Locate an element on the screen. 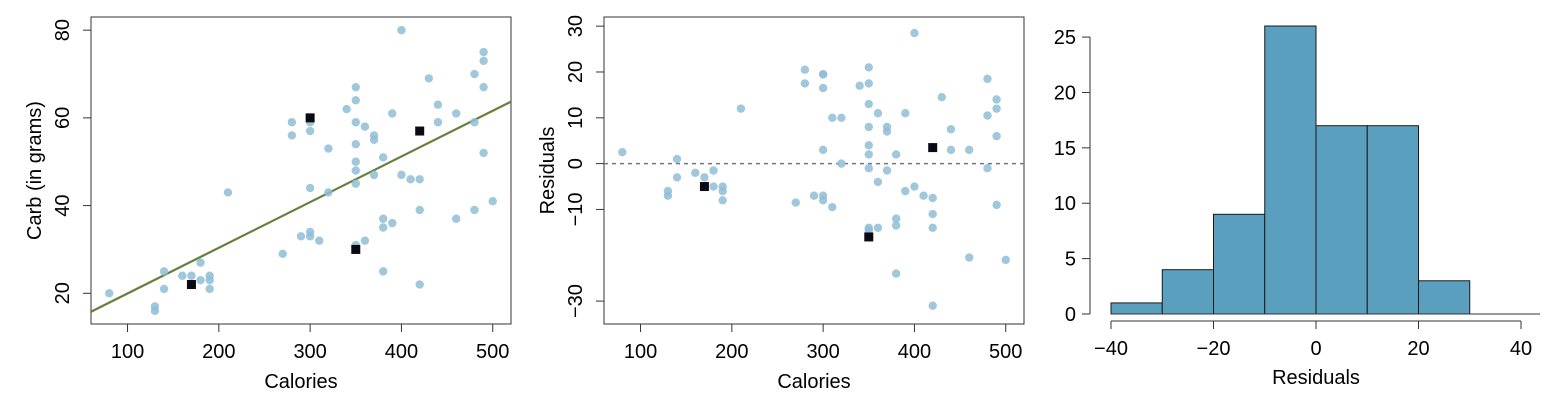 This screenshot has height=408, width=1552. y-tick-label: 80 is located at coordinates (63, 30).